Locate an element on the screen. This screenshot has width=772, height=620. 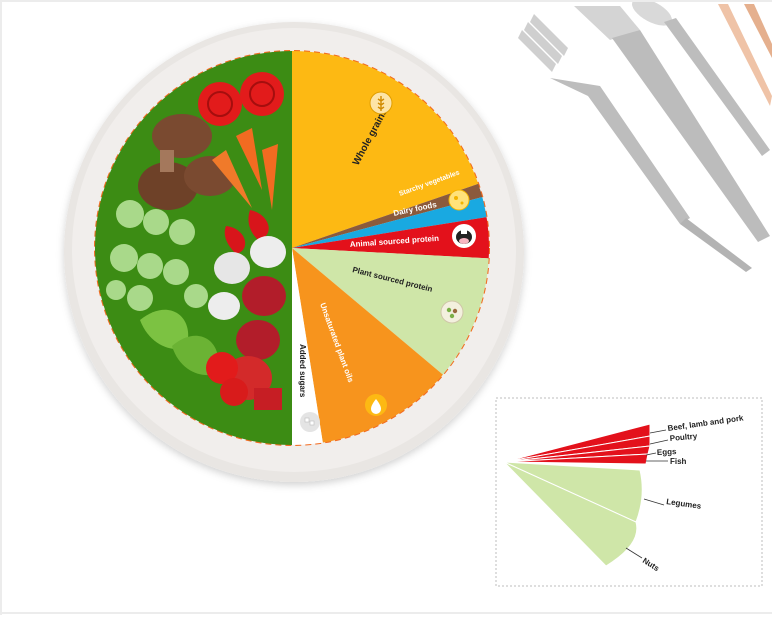
cheese-icon is located at coordinates (459, 200).